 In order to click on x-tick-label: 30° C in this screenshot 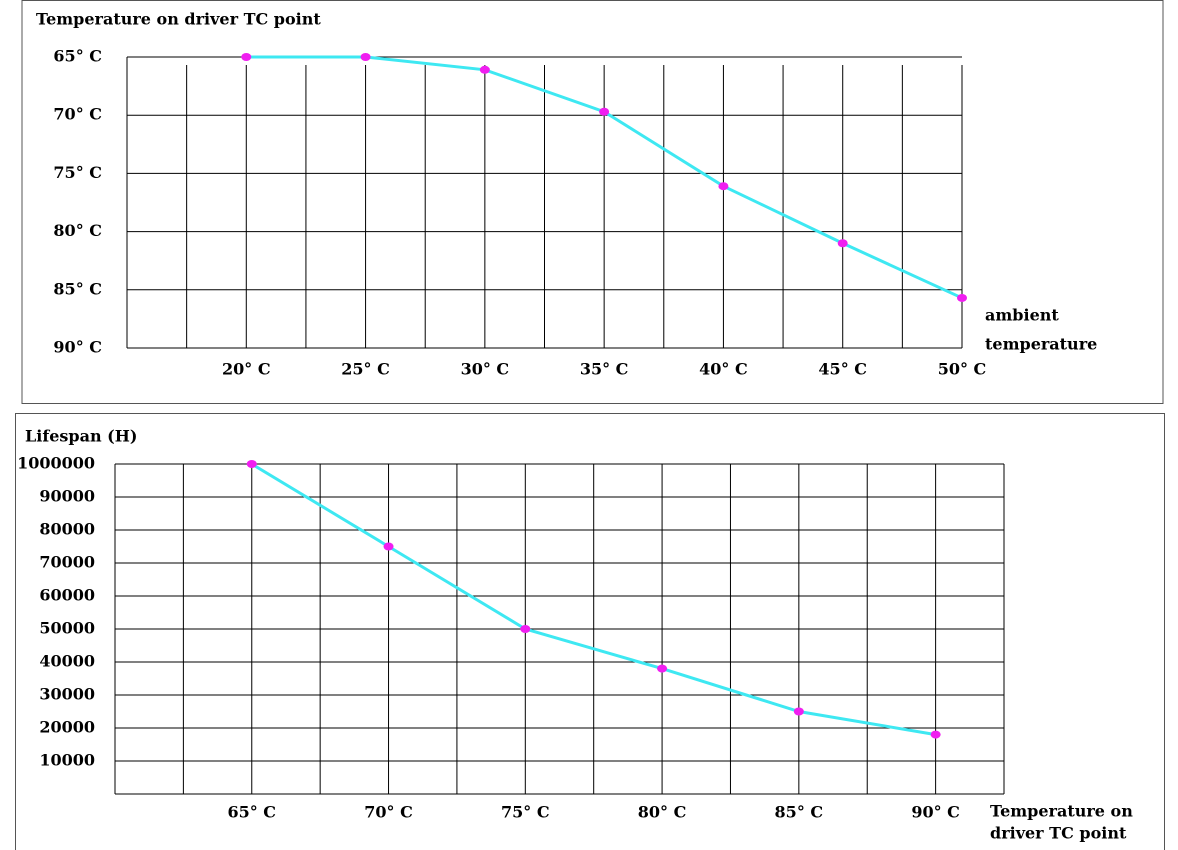, I will do `click(485, 369)`.